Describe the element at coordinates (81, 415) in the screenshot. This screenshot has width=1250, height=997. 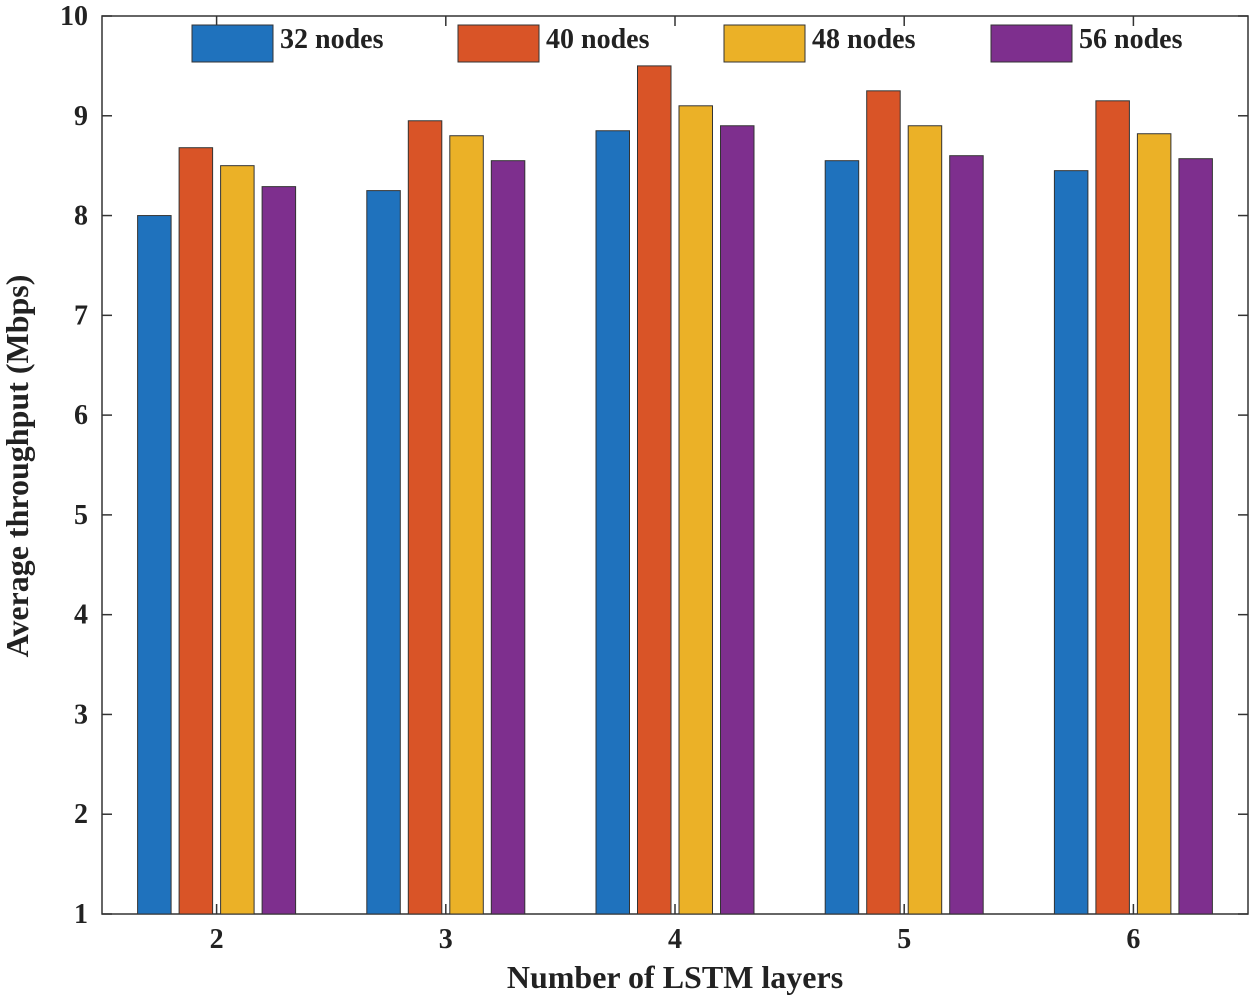
I see `y-tick-label: 6` at that location.